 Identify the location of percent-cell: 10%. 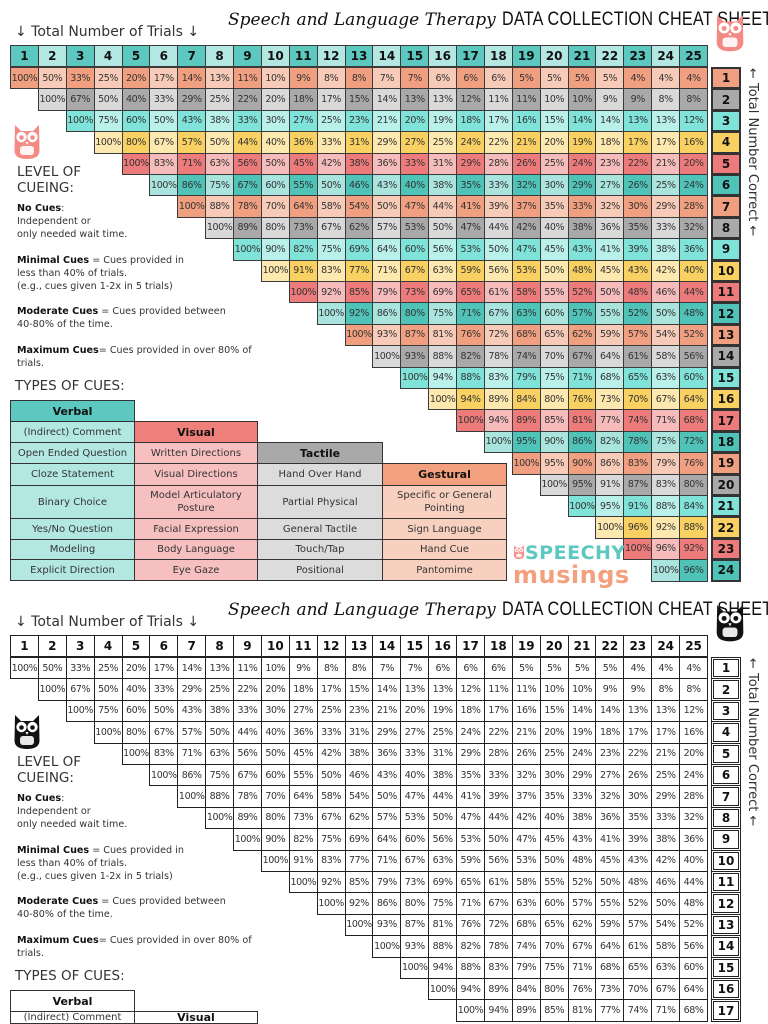
(554, 99).